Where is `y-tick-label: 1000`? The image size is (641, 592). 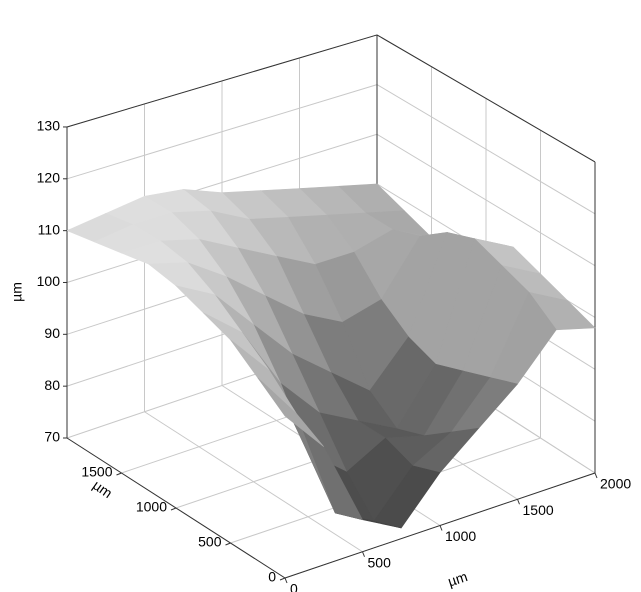 y-tick-label: 1000 is located at coordinates (151, 507).